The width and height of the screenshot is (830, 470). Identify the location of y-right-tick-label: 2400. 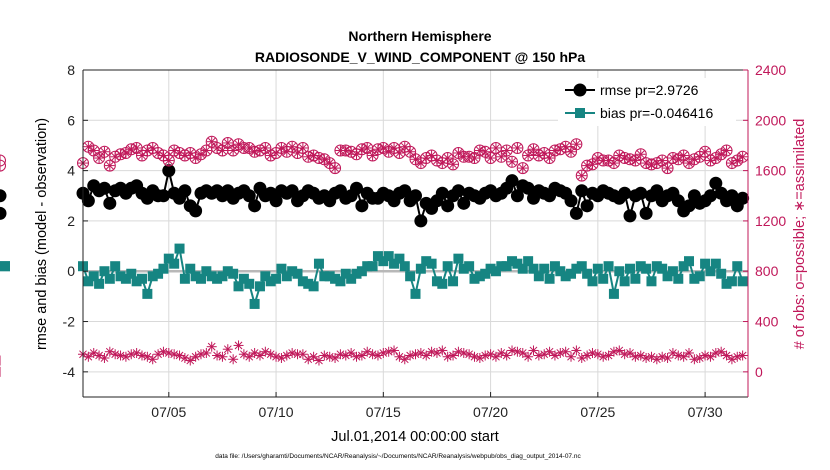
(770, 70).